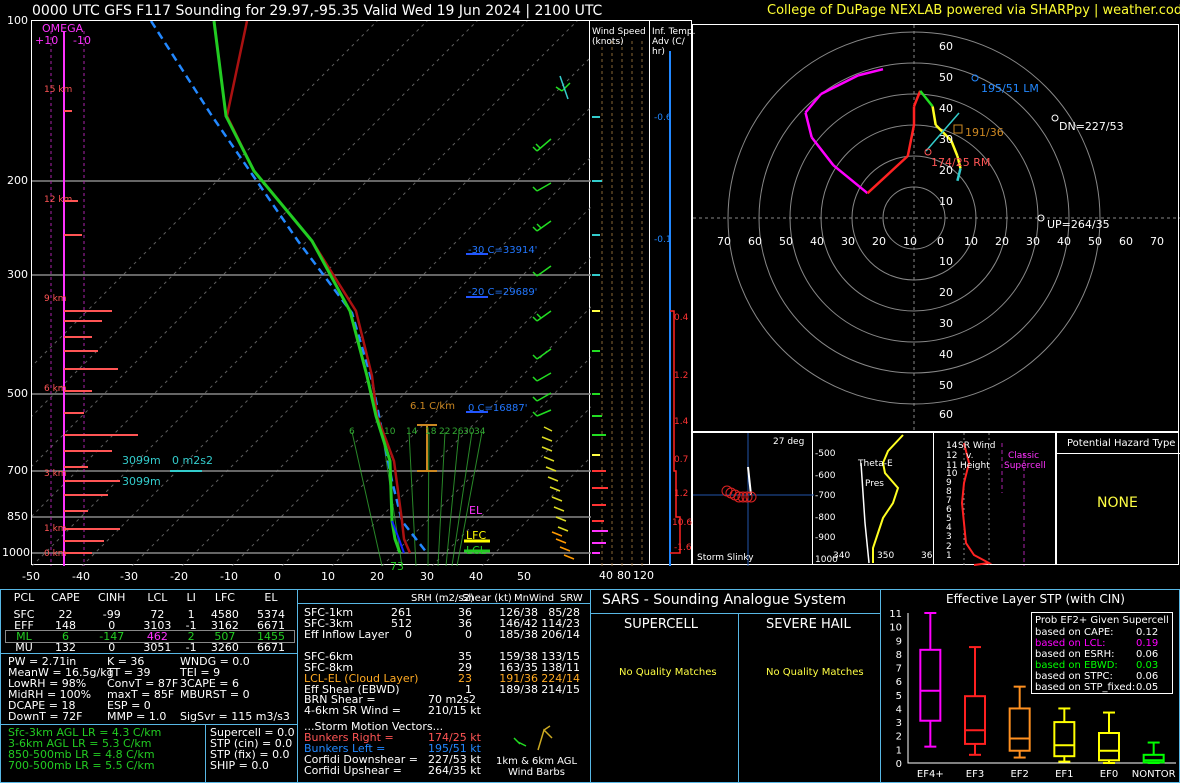 This screenshot has width=1180, height=783. What do you see at coordinates (724, 241) in the screenshot?
I see `hodo-x-70l: 70` at bounding box center [724, 241].